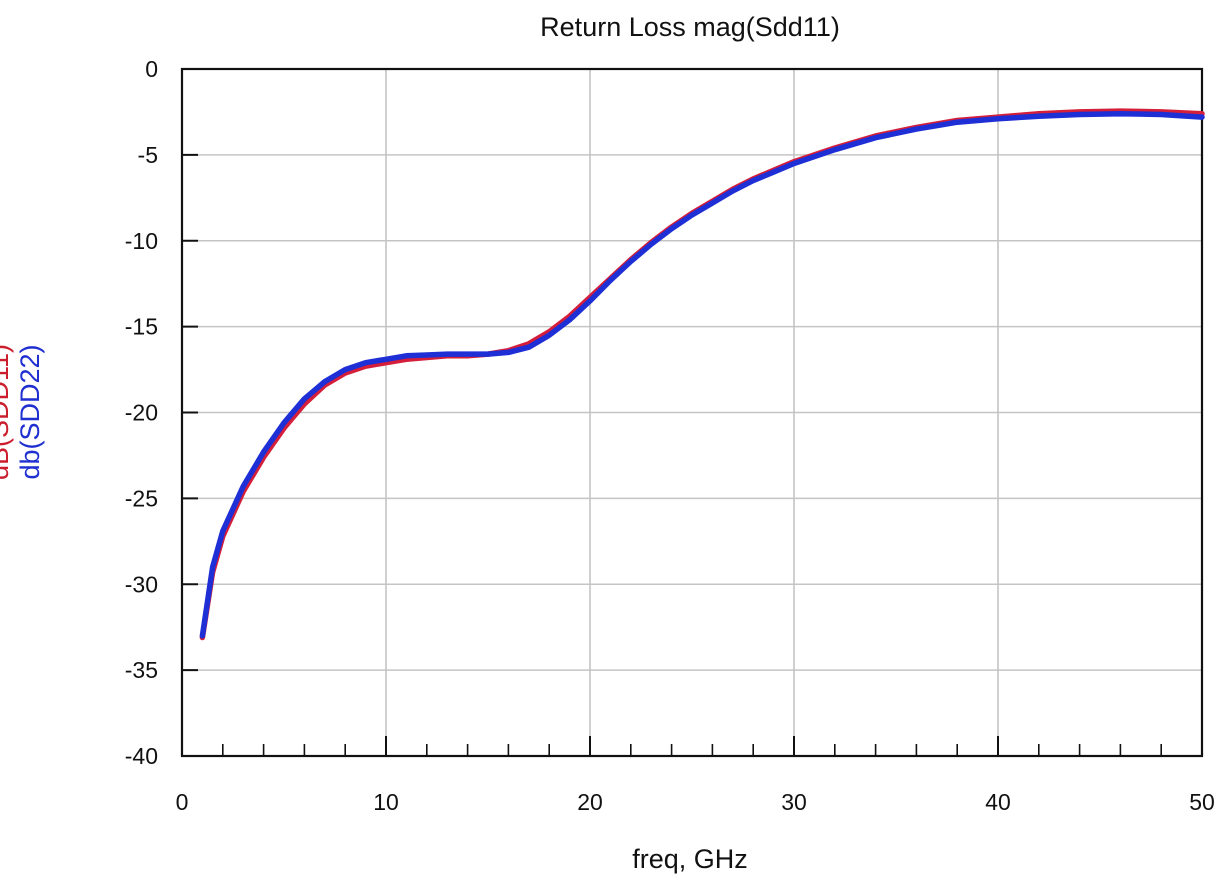 Image resolution: width=1232 pixels, height=880 pixels. Describe the element at coordinates (30, 411) in the screenshot. I see `y-axis-label-line: db(SDD22)` at that location.